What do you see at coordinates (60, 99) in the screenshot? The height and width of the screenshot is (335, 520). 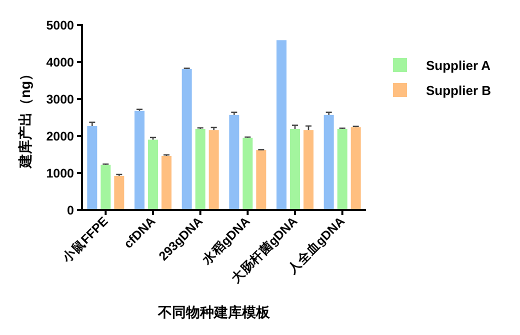 I see `y-tick-label: 3000` at bounding box center [60, 99].